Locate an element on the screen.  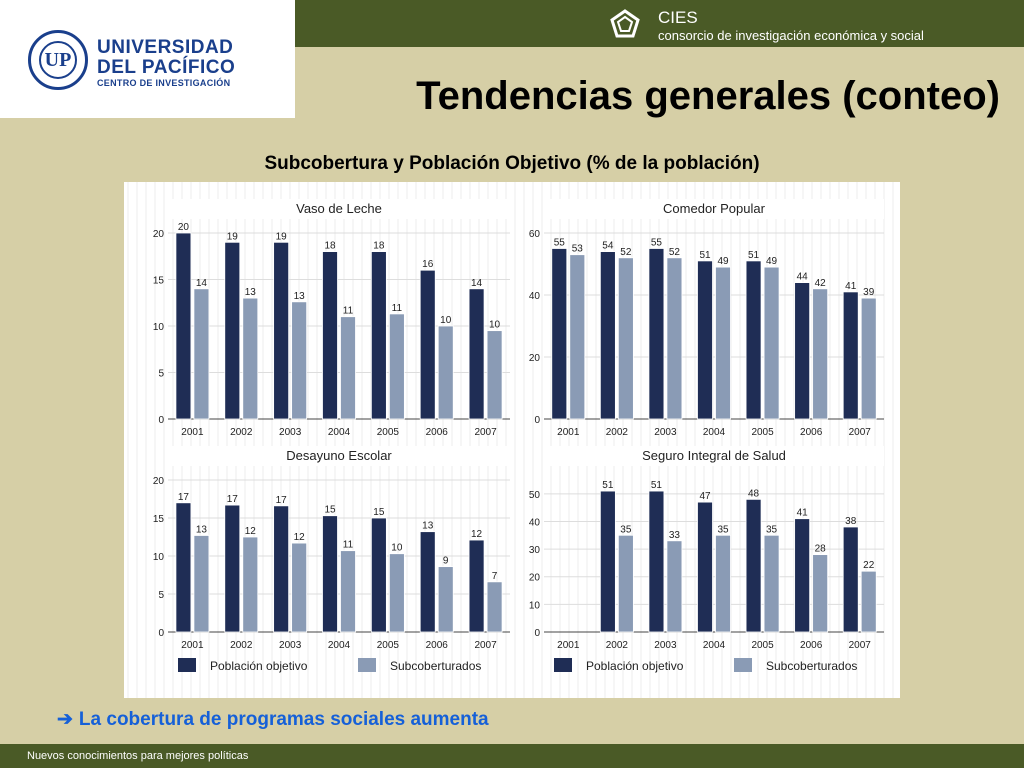
vaso-de-leche-bar-label: 19 is located at coordinates (233, 236).